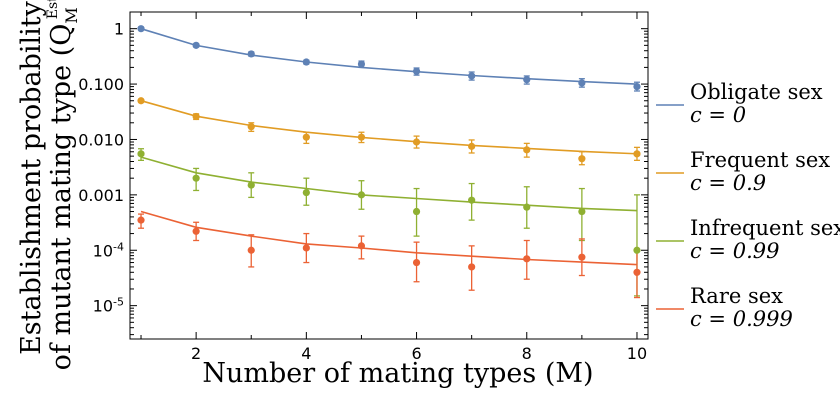 This screenshot has width=840, height=394. I want to click on y-axis-title-line2: of mutant mating type (QMEst), so click(63, 185).